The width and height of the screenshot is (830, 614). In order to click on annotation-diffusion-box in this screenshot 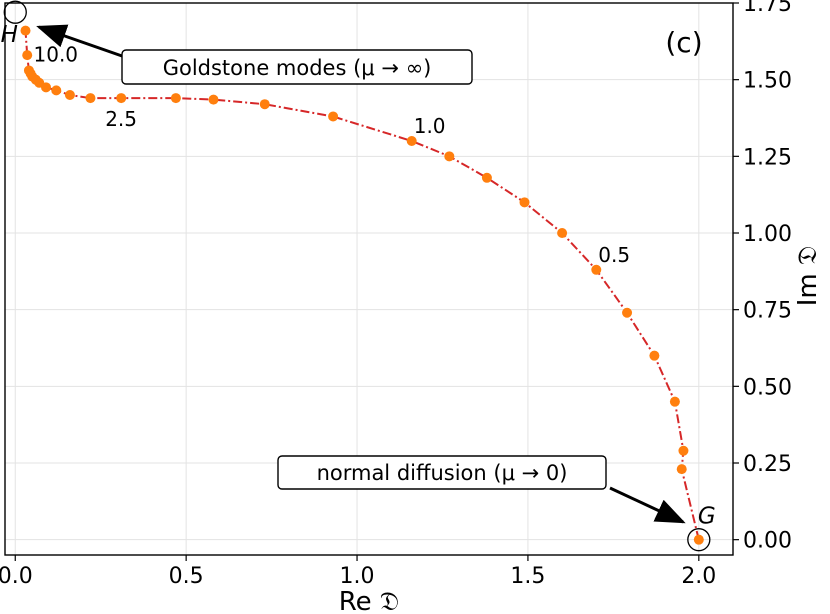, I will do `click(442, 472)`.